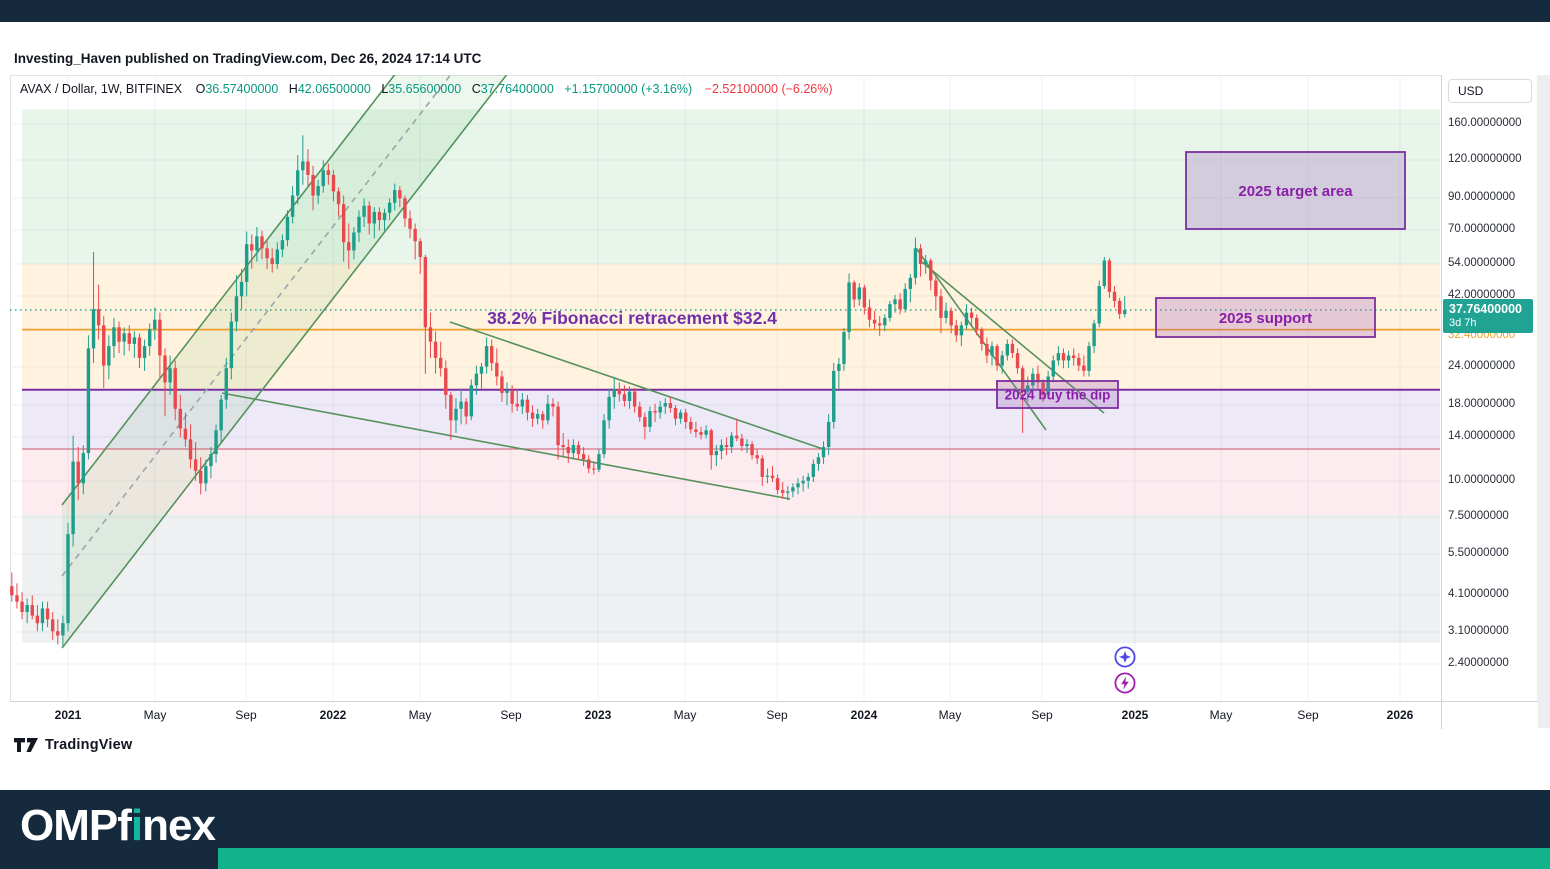 The width and height of the screenshot is (1550, 869). Describe the element at coordinates (628, 89) in the screenshot. I see `change-positive: +1.15700000 (+3.16%)` at that location.